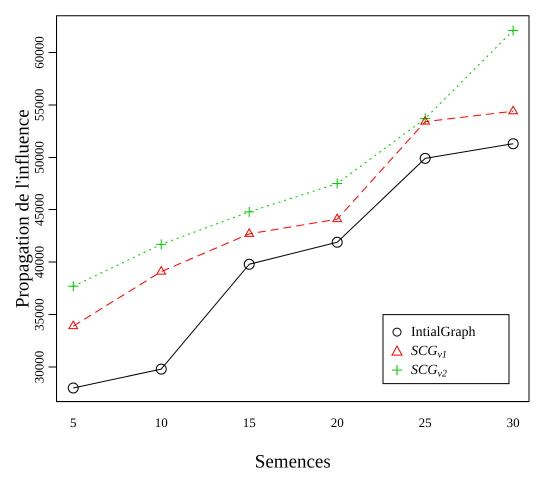  I want to click on y-axis-title: Propagation de l'influence, so click(23, 208).